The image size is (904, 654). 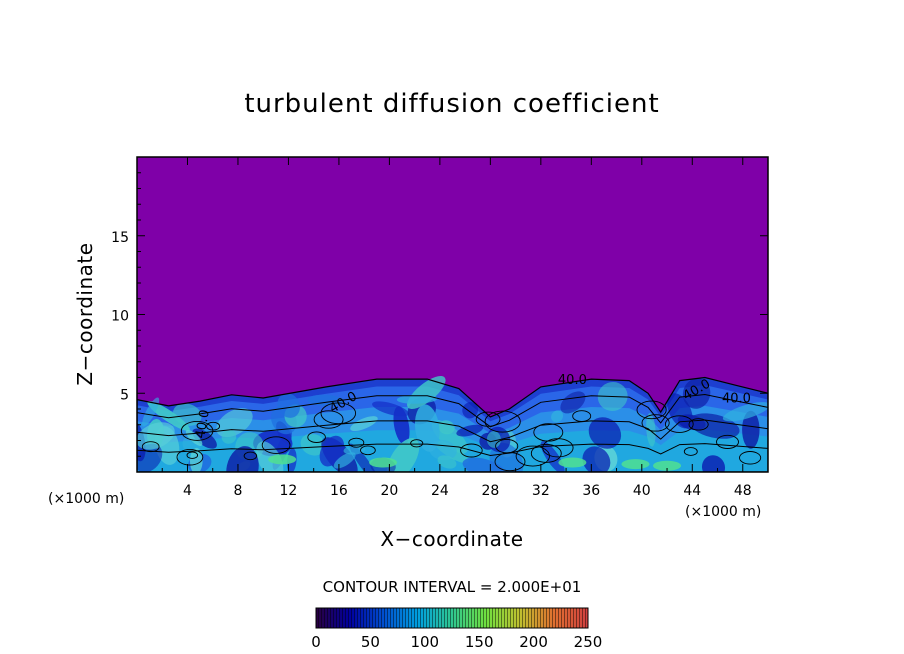 What do you see at coordinates (440, 491) in the screenshot?
I see `x-tick-label: 24` at bounding box center [440, 491].